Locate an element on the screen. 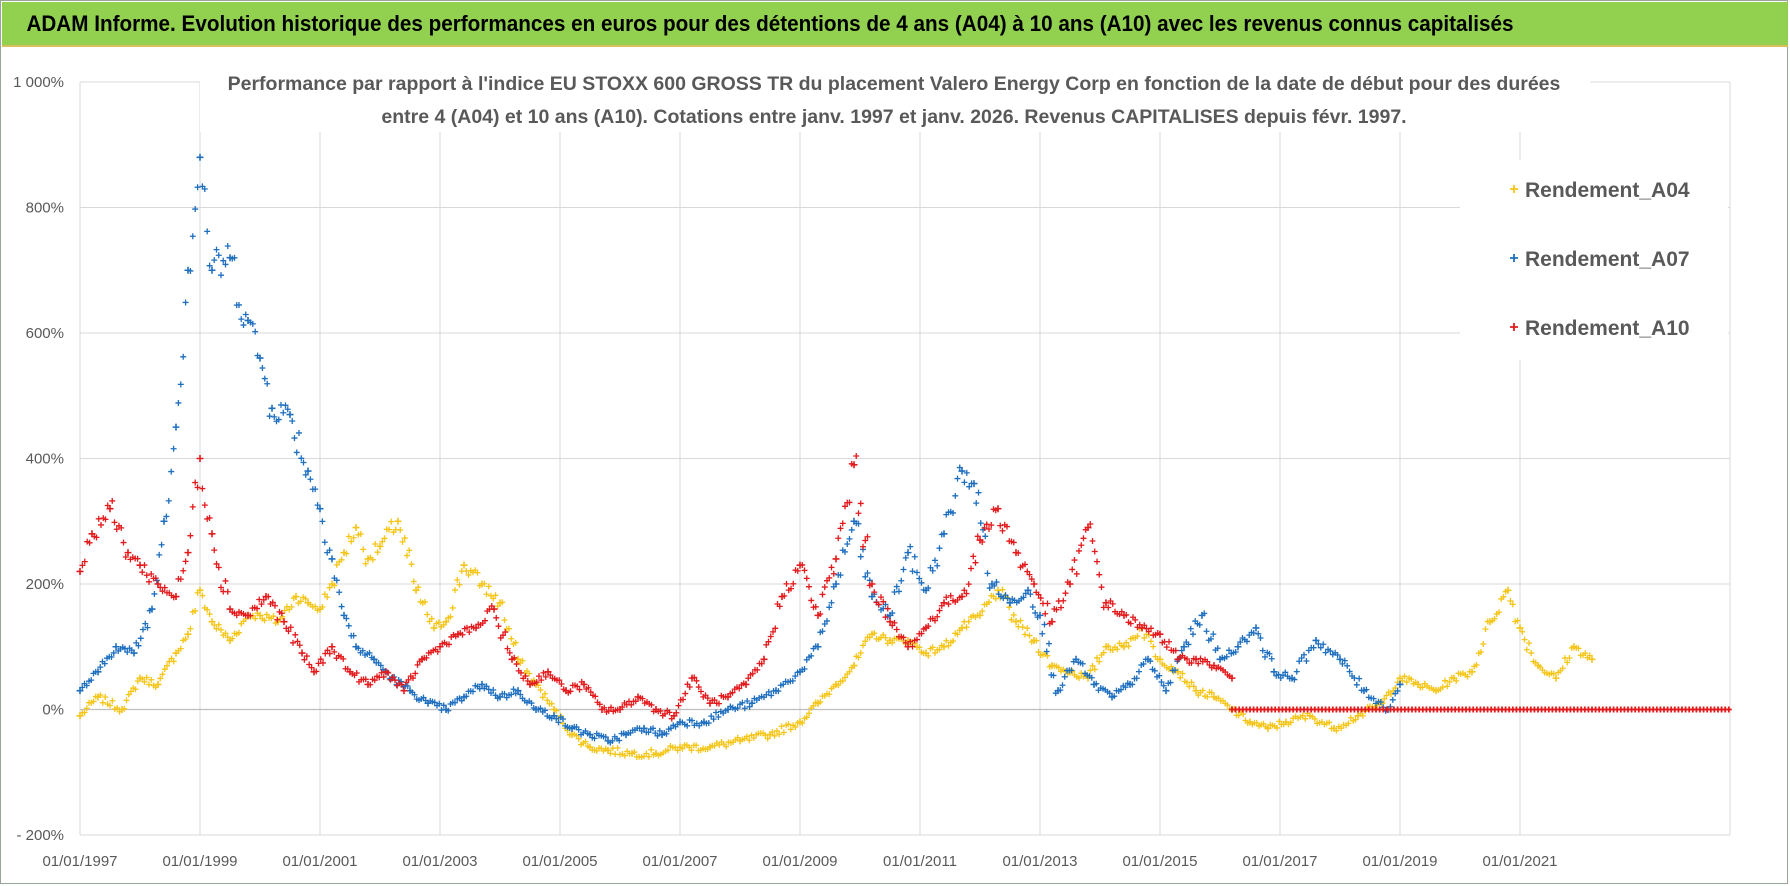  x-tick-label: 01/01/1999 is located at coordinates (199, 861).